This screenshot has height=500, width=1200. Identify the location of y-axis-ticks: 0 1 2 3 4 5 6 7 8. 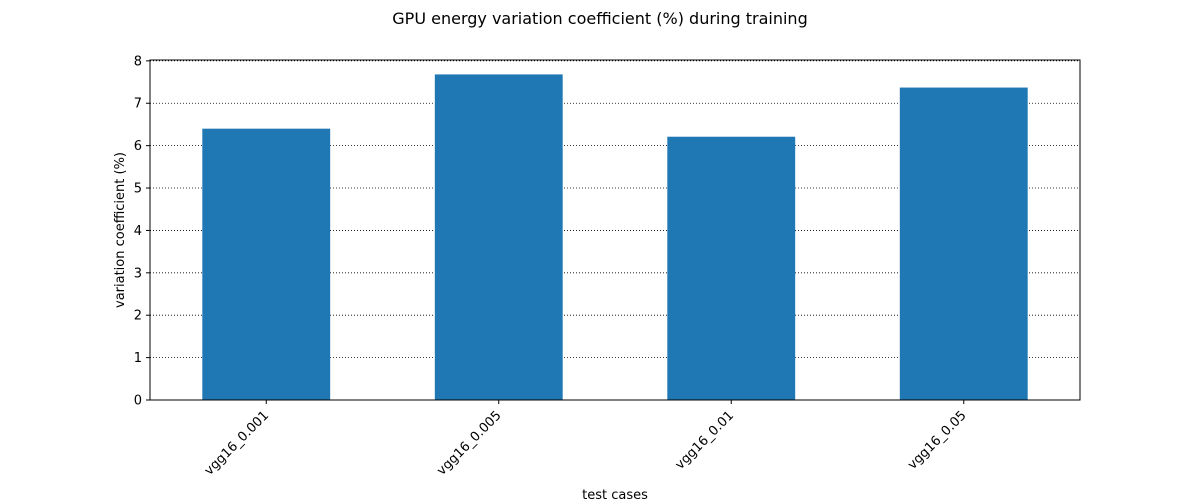
(142, 231).